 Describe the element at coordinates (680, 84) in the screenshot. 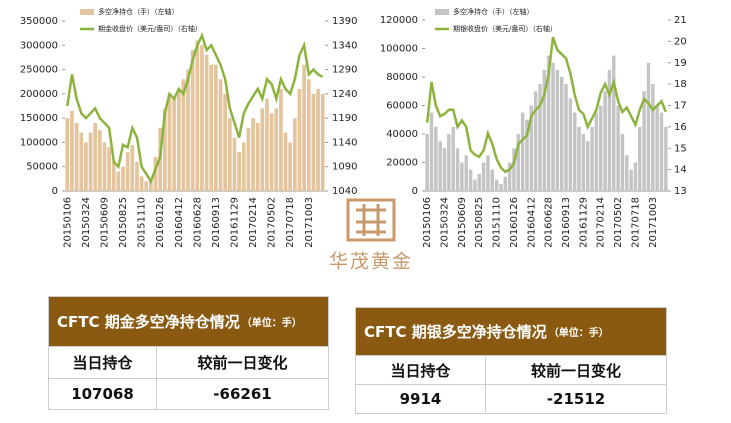

I see `y2-tick-label: 18` at that location.